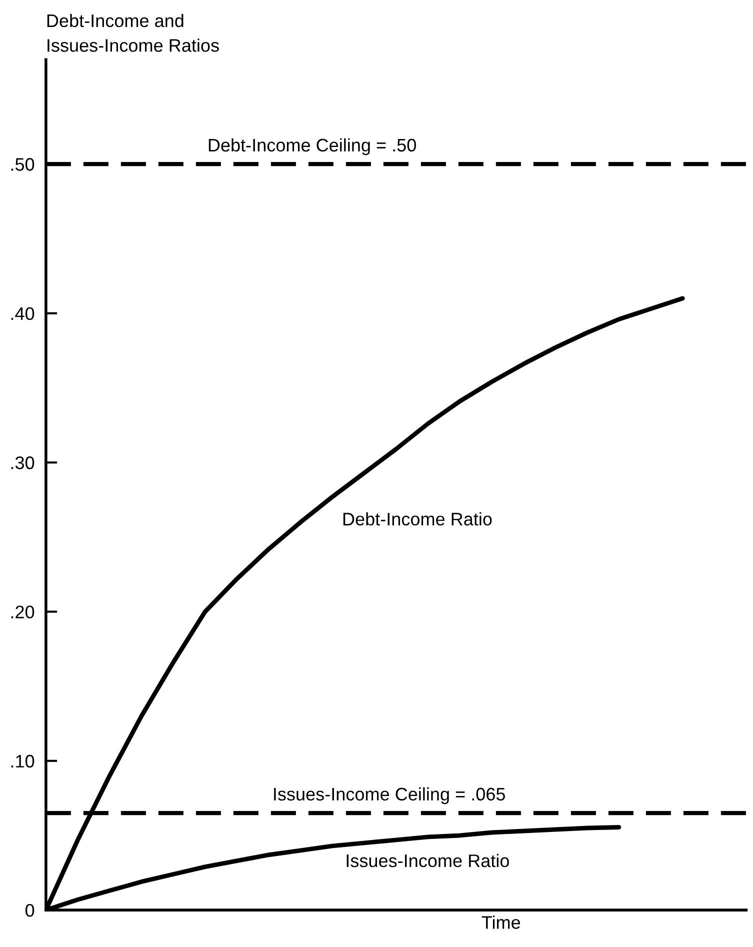 This screenshot has width=753, height=947. What do you see at coordinates (389, 795) in the screenshot?
I see `ref-line-label: Issues-Income Ceiling = .065` at bounding box center [389, 795].